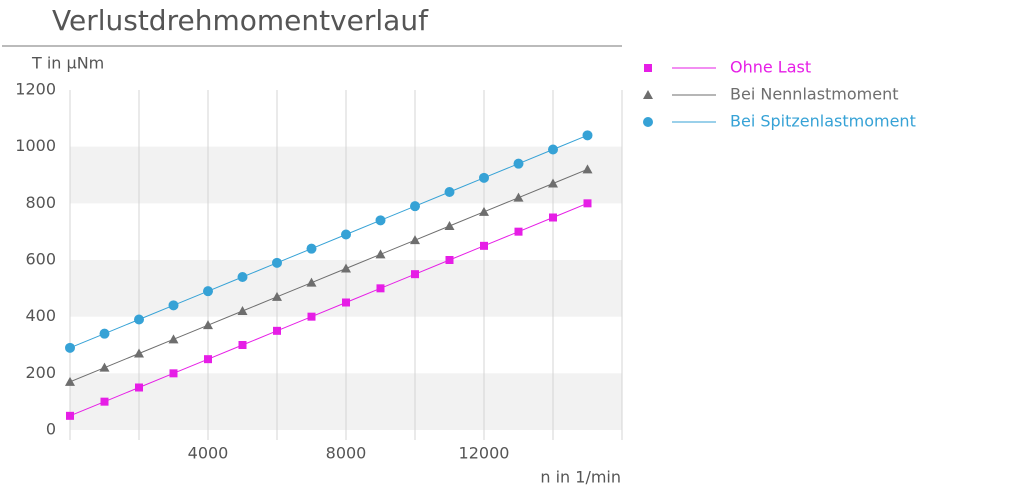  What do you see at coordinates (67, 63) in the screenshot?
I see `y-axis-label: T in µNm` at bounding box center [67, 63].